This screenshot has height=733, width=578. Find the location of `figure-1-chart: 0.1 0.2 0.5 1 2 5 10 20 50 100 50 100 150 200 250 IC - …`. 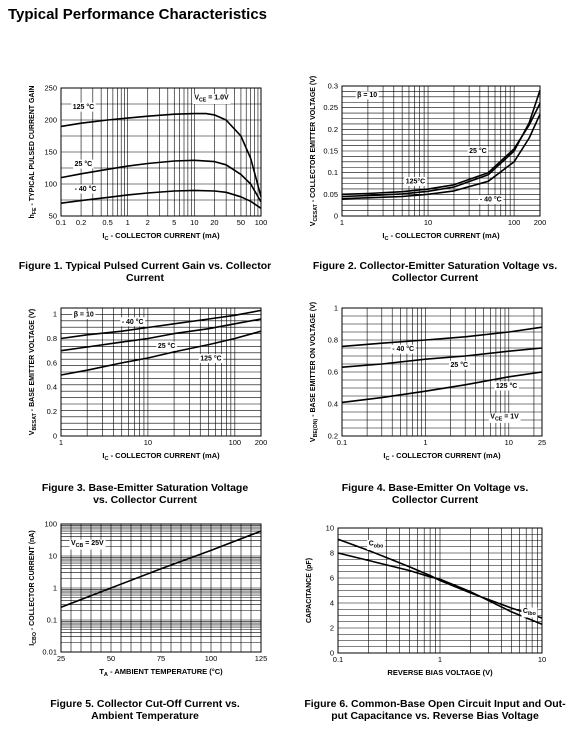

figure-1-chart: 0.1 0.2 0.5 1 2 5 10 20 50 100 50 100 150 200 250 IC - … is located at coordinates (148, 163).